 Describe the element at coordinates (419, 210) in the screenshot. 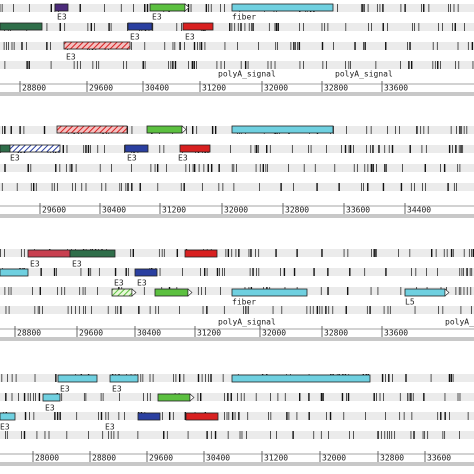

I see `ruler-label: 34400` at that location.